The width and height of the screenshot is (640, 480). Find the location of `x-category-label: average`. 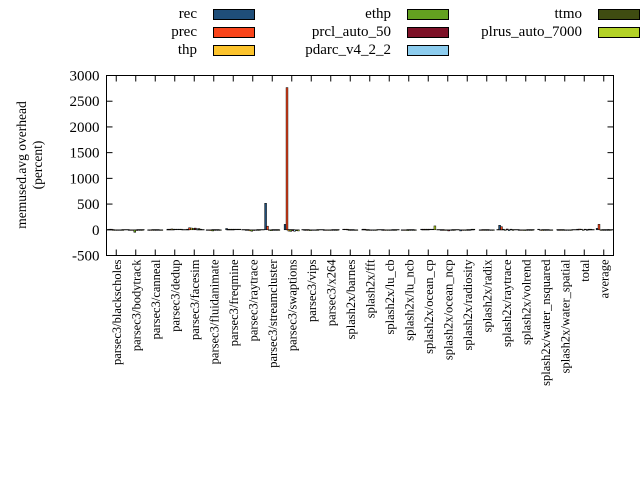

x-category-label: average is located at coordinates (604, 278).